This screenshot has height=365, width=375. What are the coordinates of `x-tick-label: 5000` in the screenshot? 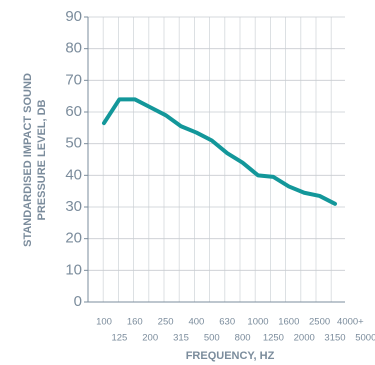 It's located at (365, 338).